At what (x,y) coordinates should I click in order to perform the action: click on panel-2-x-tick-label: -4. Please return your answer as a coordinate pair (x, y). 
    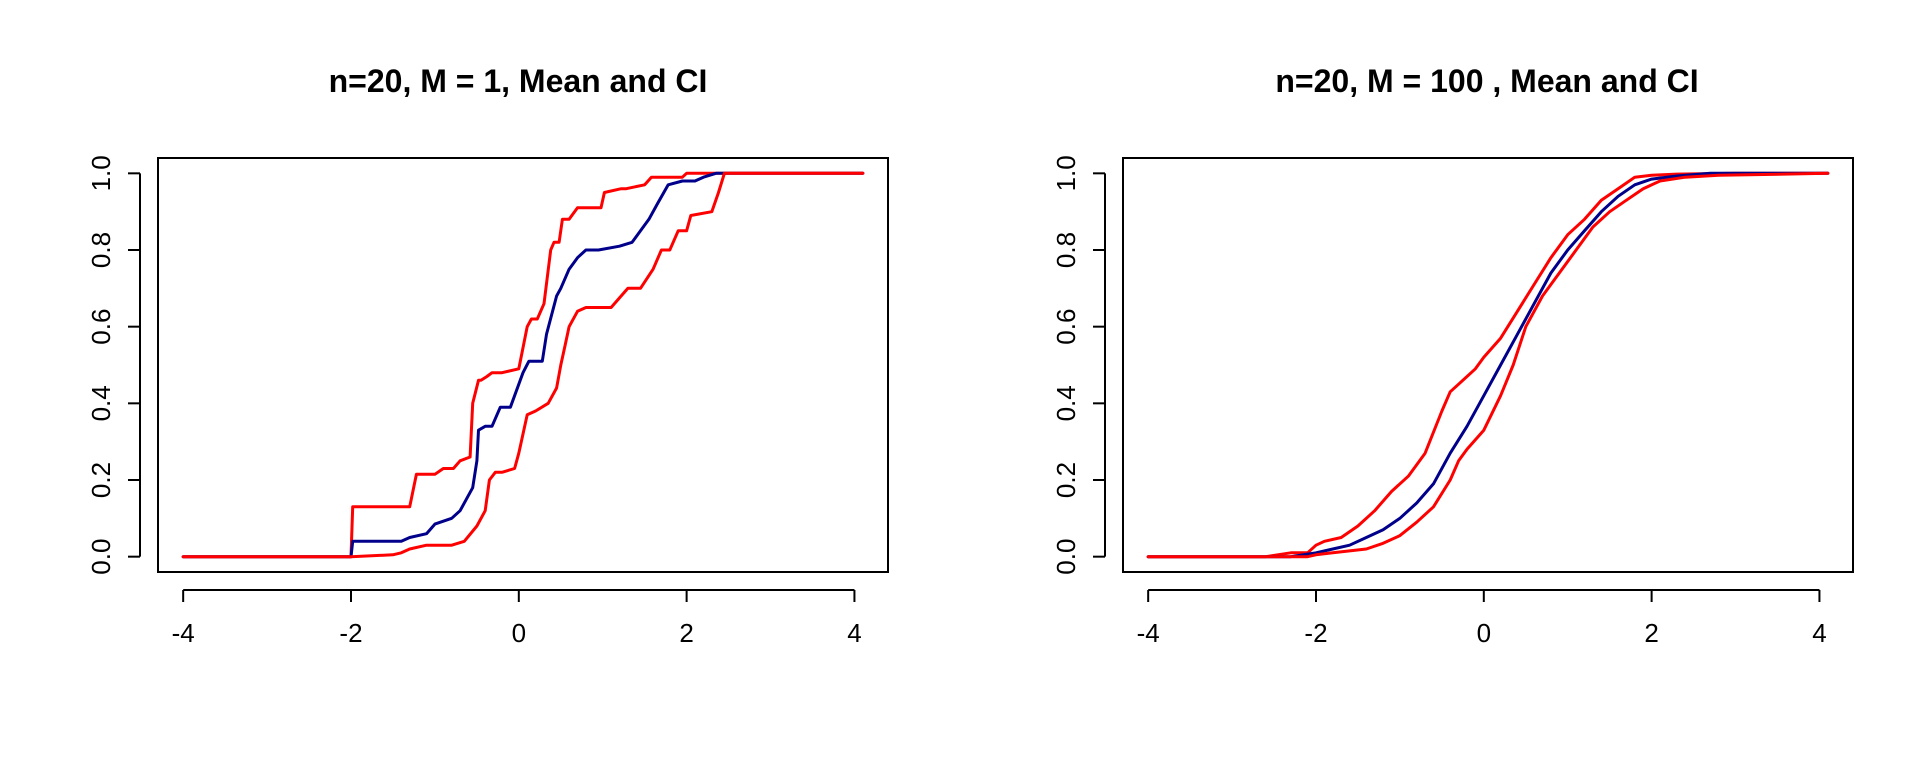
    Looking at the image, I should click on (1148, 633).